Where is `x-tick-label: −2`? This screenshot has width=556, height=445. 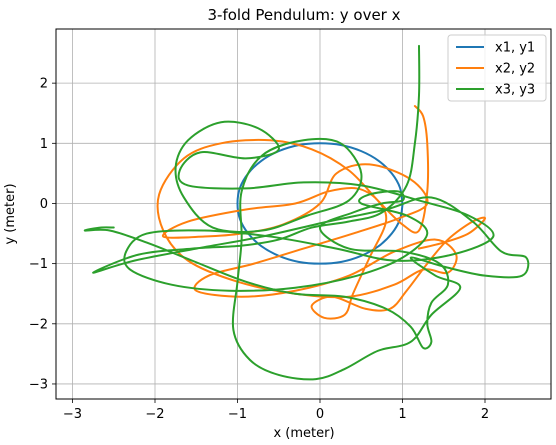
x-tick-label: −2 is located at coordinates (154, 414).